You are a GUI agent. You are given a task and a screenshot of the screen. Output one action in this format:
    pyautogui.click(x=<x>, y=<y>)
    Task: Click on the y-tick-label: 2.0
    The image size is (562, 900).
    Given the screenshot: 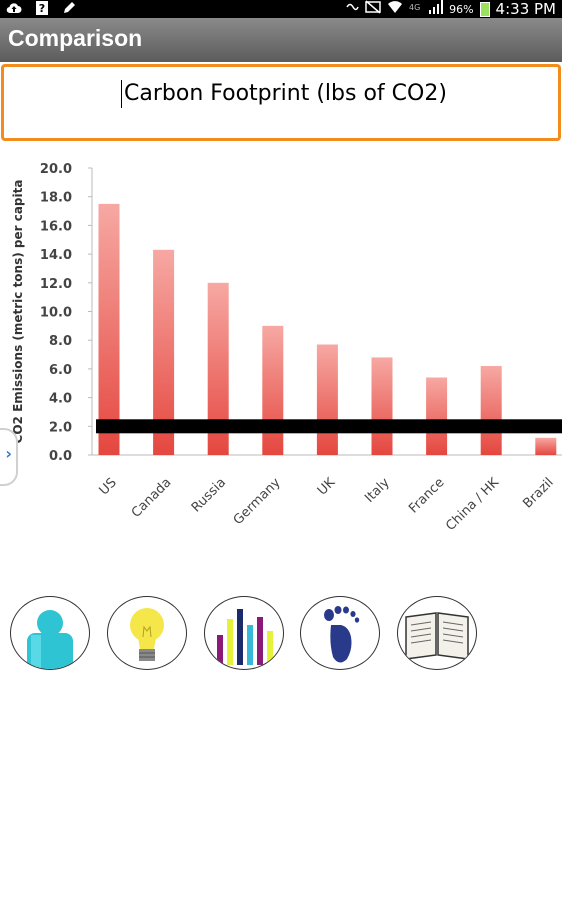 What is the action you would take?
    pyautogui.click(x=60, y=427)
    